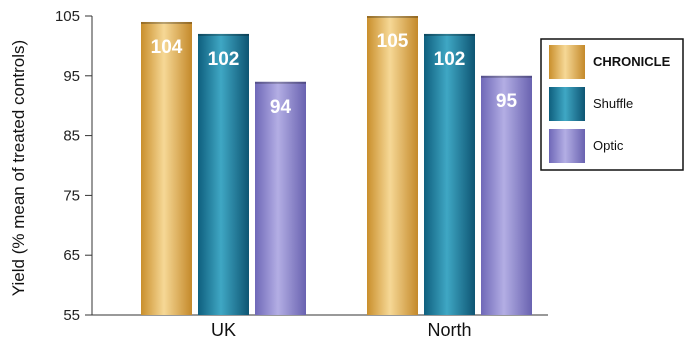 Image resolution: width=687 pixels, height=342 pixels. I want to click on y-tick-label: 105, so click(67, 16).